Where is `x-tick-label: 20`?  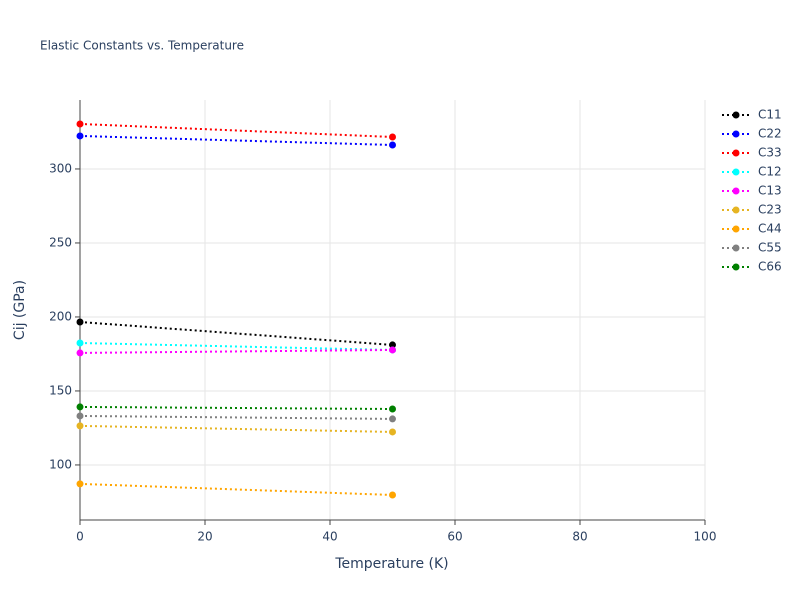 x-tick-label: 20 is located at coordinates (204, 537).